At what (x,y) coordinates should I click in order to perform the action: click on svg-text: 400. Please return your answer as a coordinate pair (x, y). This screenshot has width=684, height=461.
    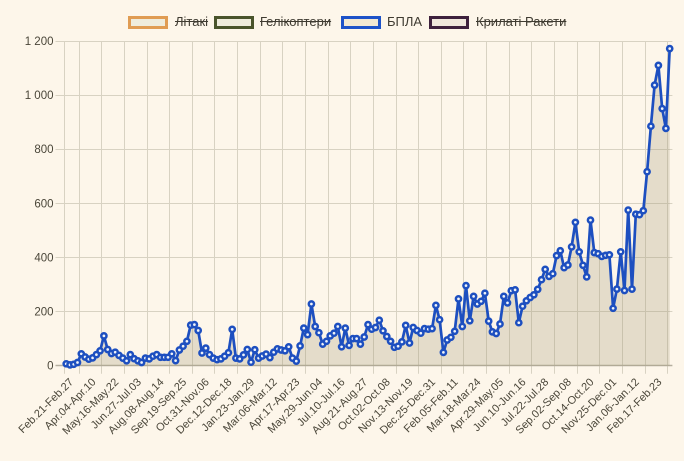
    Looking at the image, I should click on (43, 259).